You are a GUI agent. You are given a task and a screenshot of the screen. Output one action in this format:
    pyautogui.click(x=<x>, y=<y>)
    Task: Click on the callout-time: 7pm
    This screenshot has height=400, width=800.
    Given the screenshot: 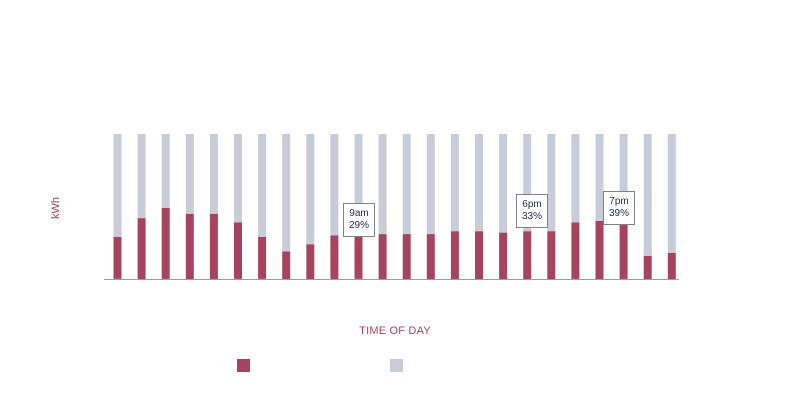 What is the action you would take?
    pyautogui.click(x=619, y=201)
    